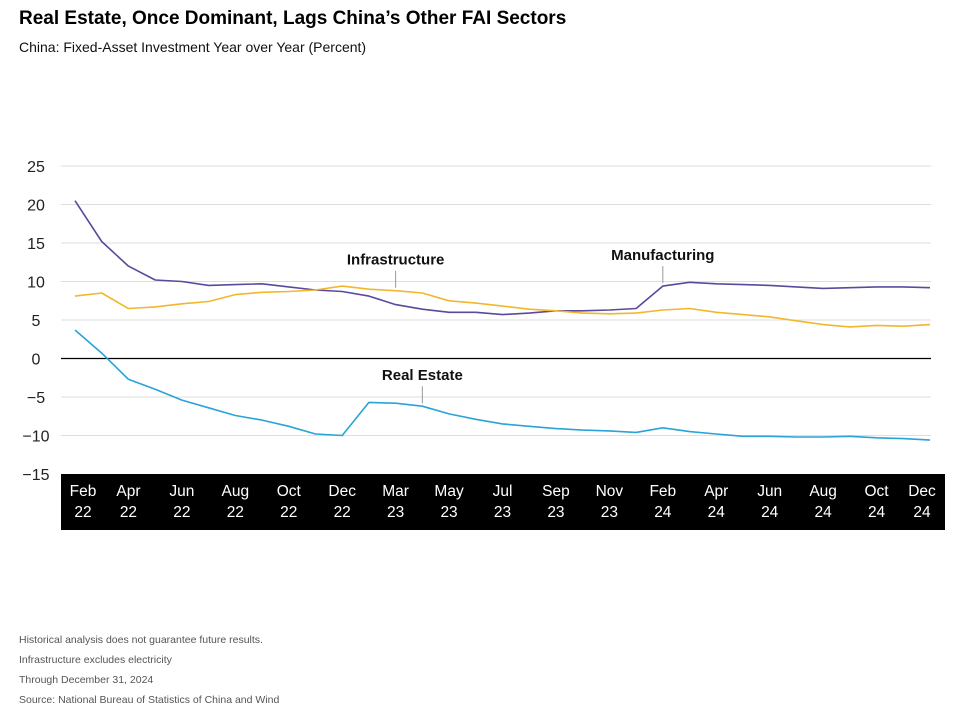 This screenshot has width=972, height=723. I want to click on annotation-label-infrastructure: Infrastructure, so click(396, 260).